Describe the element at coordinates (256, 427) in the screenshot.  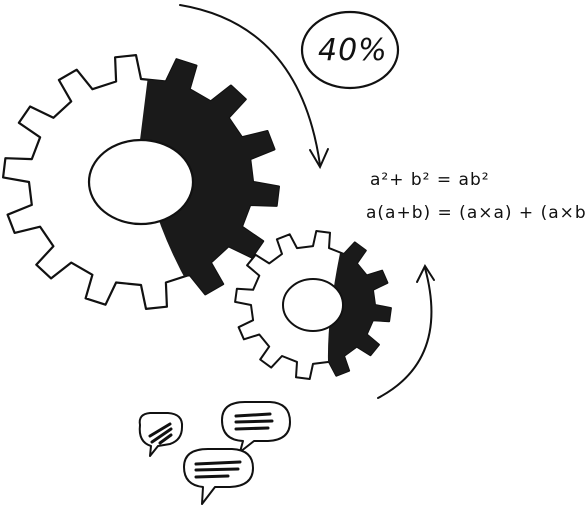
I see `speech-bubble-top-icon` at that location.